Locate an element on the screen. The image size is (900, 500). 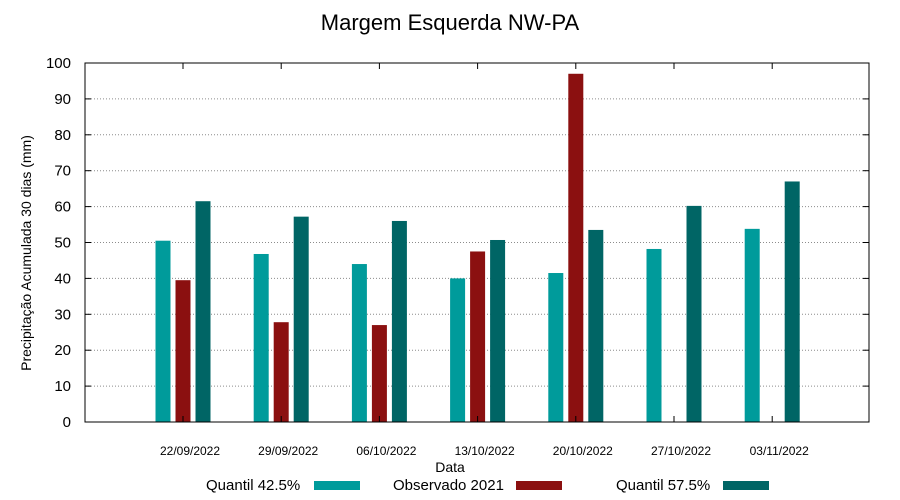
x-axis-label: Data is located at coordinates (450, 467).